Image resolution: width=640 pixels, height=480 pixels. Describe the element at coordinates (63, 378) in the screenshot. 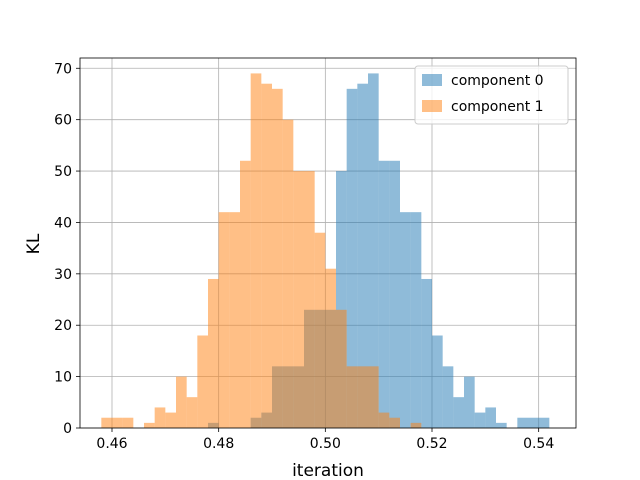

I see `y-tick-label: 10` at that location.